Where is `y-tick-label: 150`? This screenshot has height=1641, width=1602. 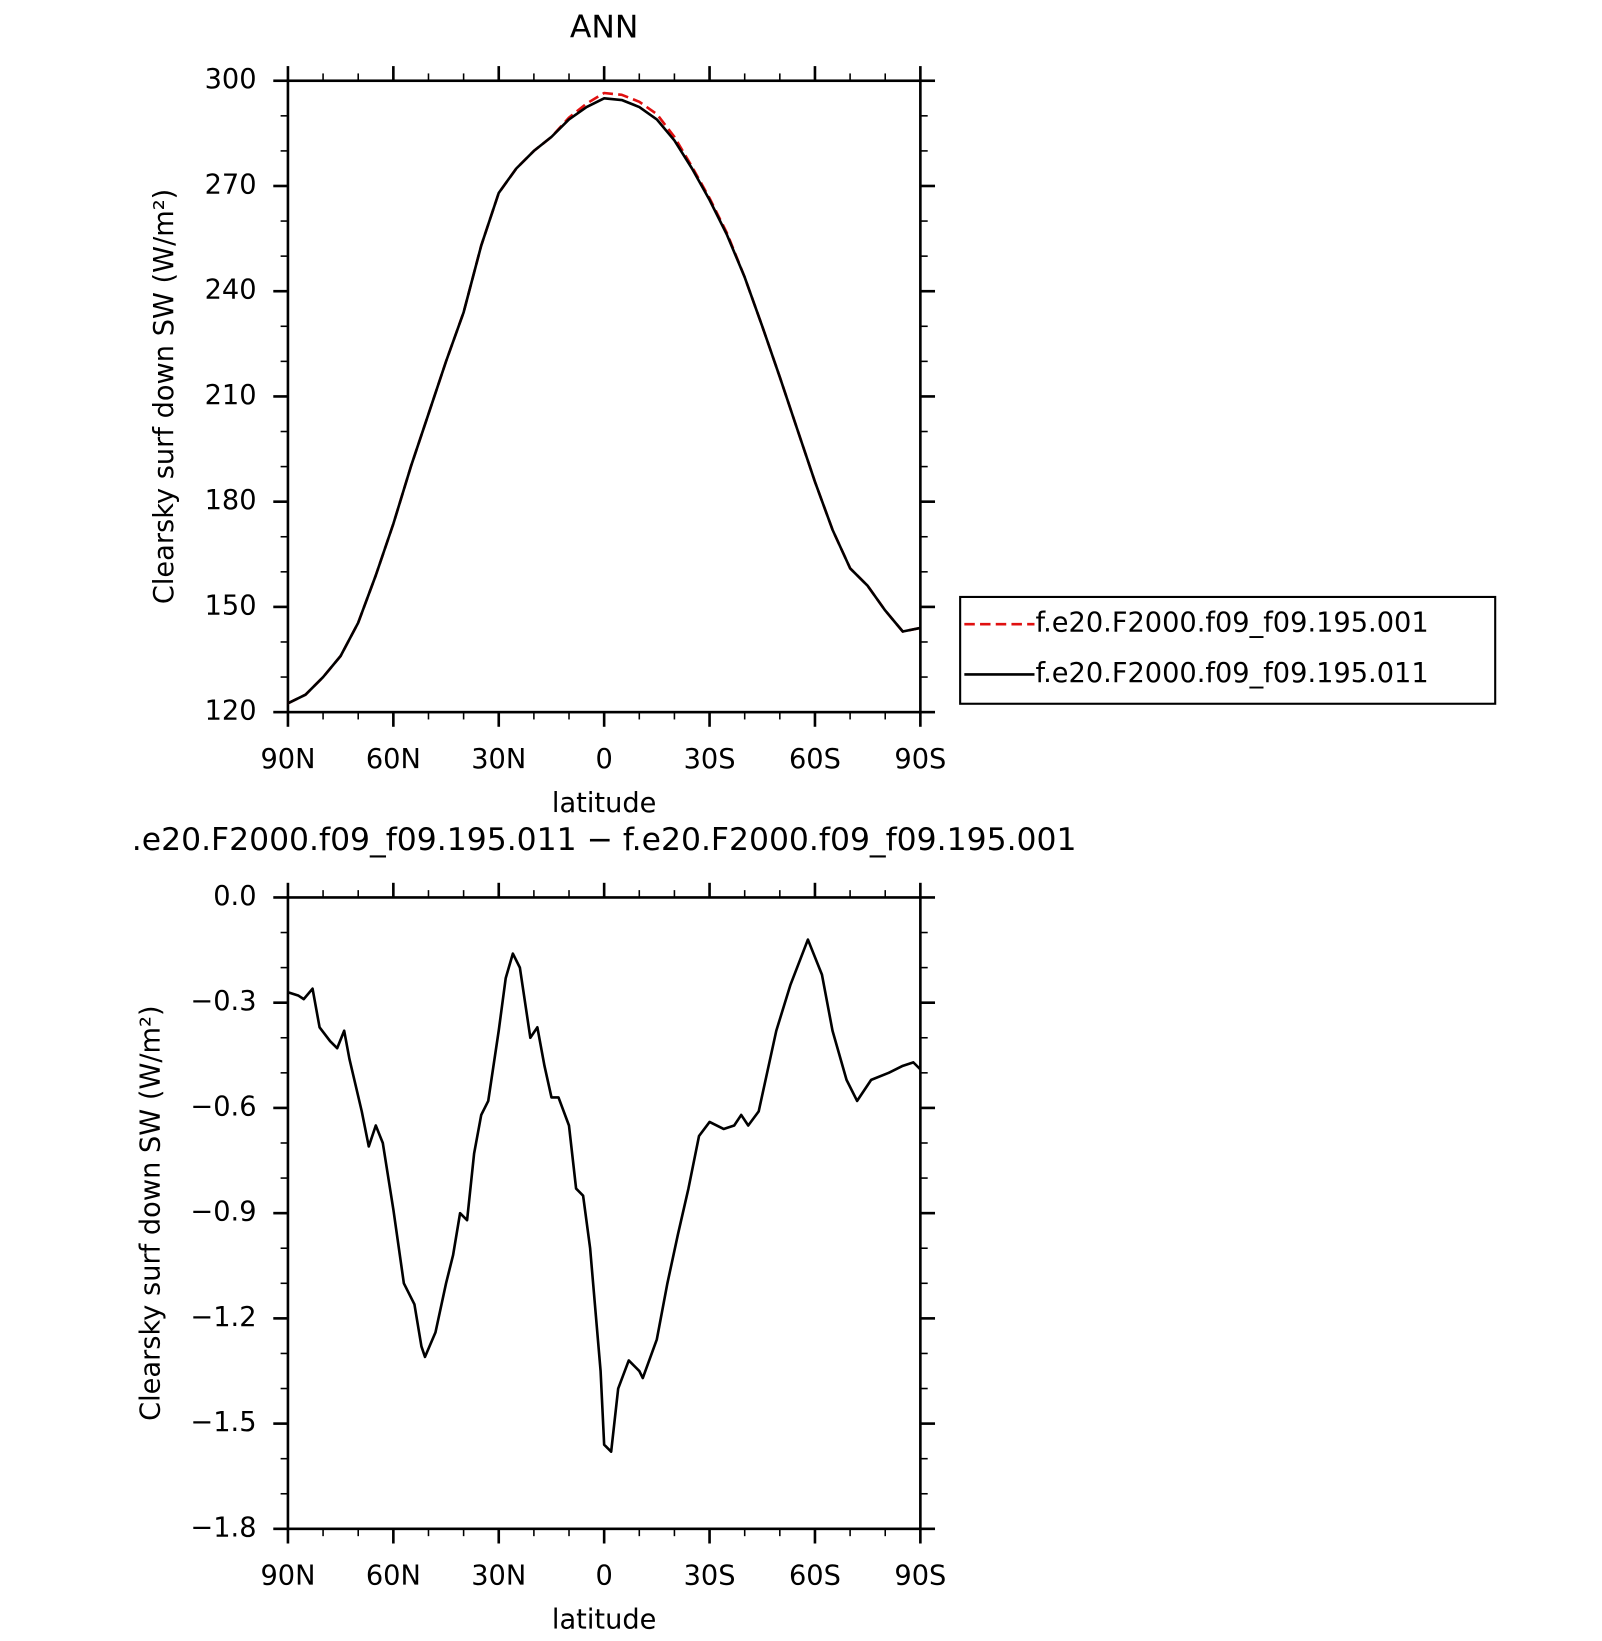 y-tick-label: 150 is located at coordinates (231, 605).